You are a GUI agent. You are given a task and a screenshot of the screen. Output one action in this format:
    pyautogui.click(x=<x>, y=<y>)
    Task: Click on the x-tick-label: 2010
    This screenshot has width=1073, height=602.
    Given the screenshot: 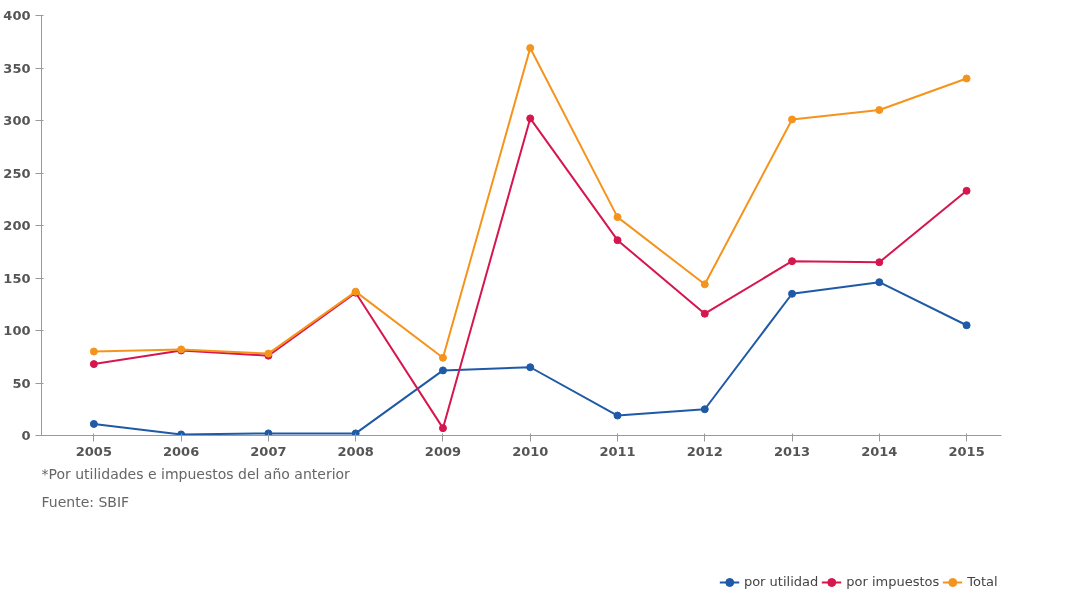 What is the action you would take?
    pyautogui.click(x=530, y=451)
    